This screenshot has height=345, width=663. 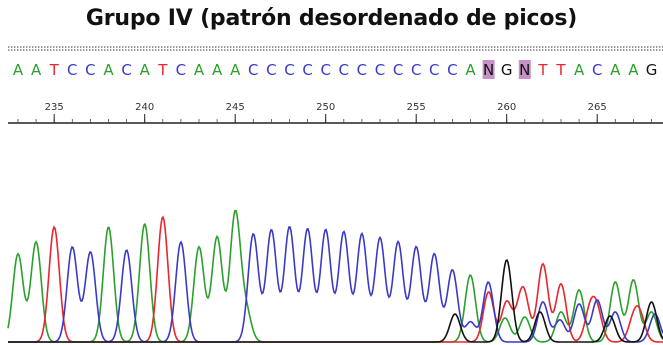 I want to click on ruler-label: 250, so click(x=325, y=107).